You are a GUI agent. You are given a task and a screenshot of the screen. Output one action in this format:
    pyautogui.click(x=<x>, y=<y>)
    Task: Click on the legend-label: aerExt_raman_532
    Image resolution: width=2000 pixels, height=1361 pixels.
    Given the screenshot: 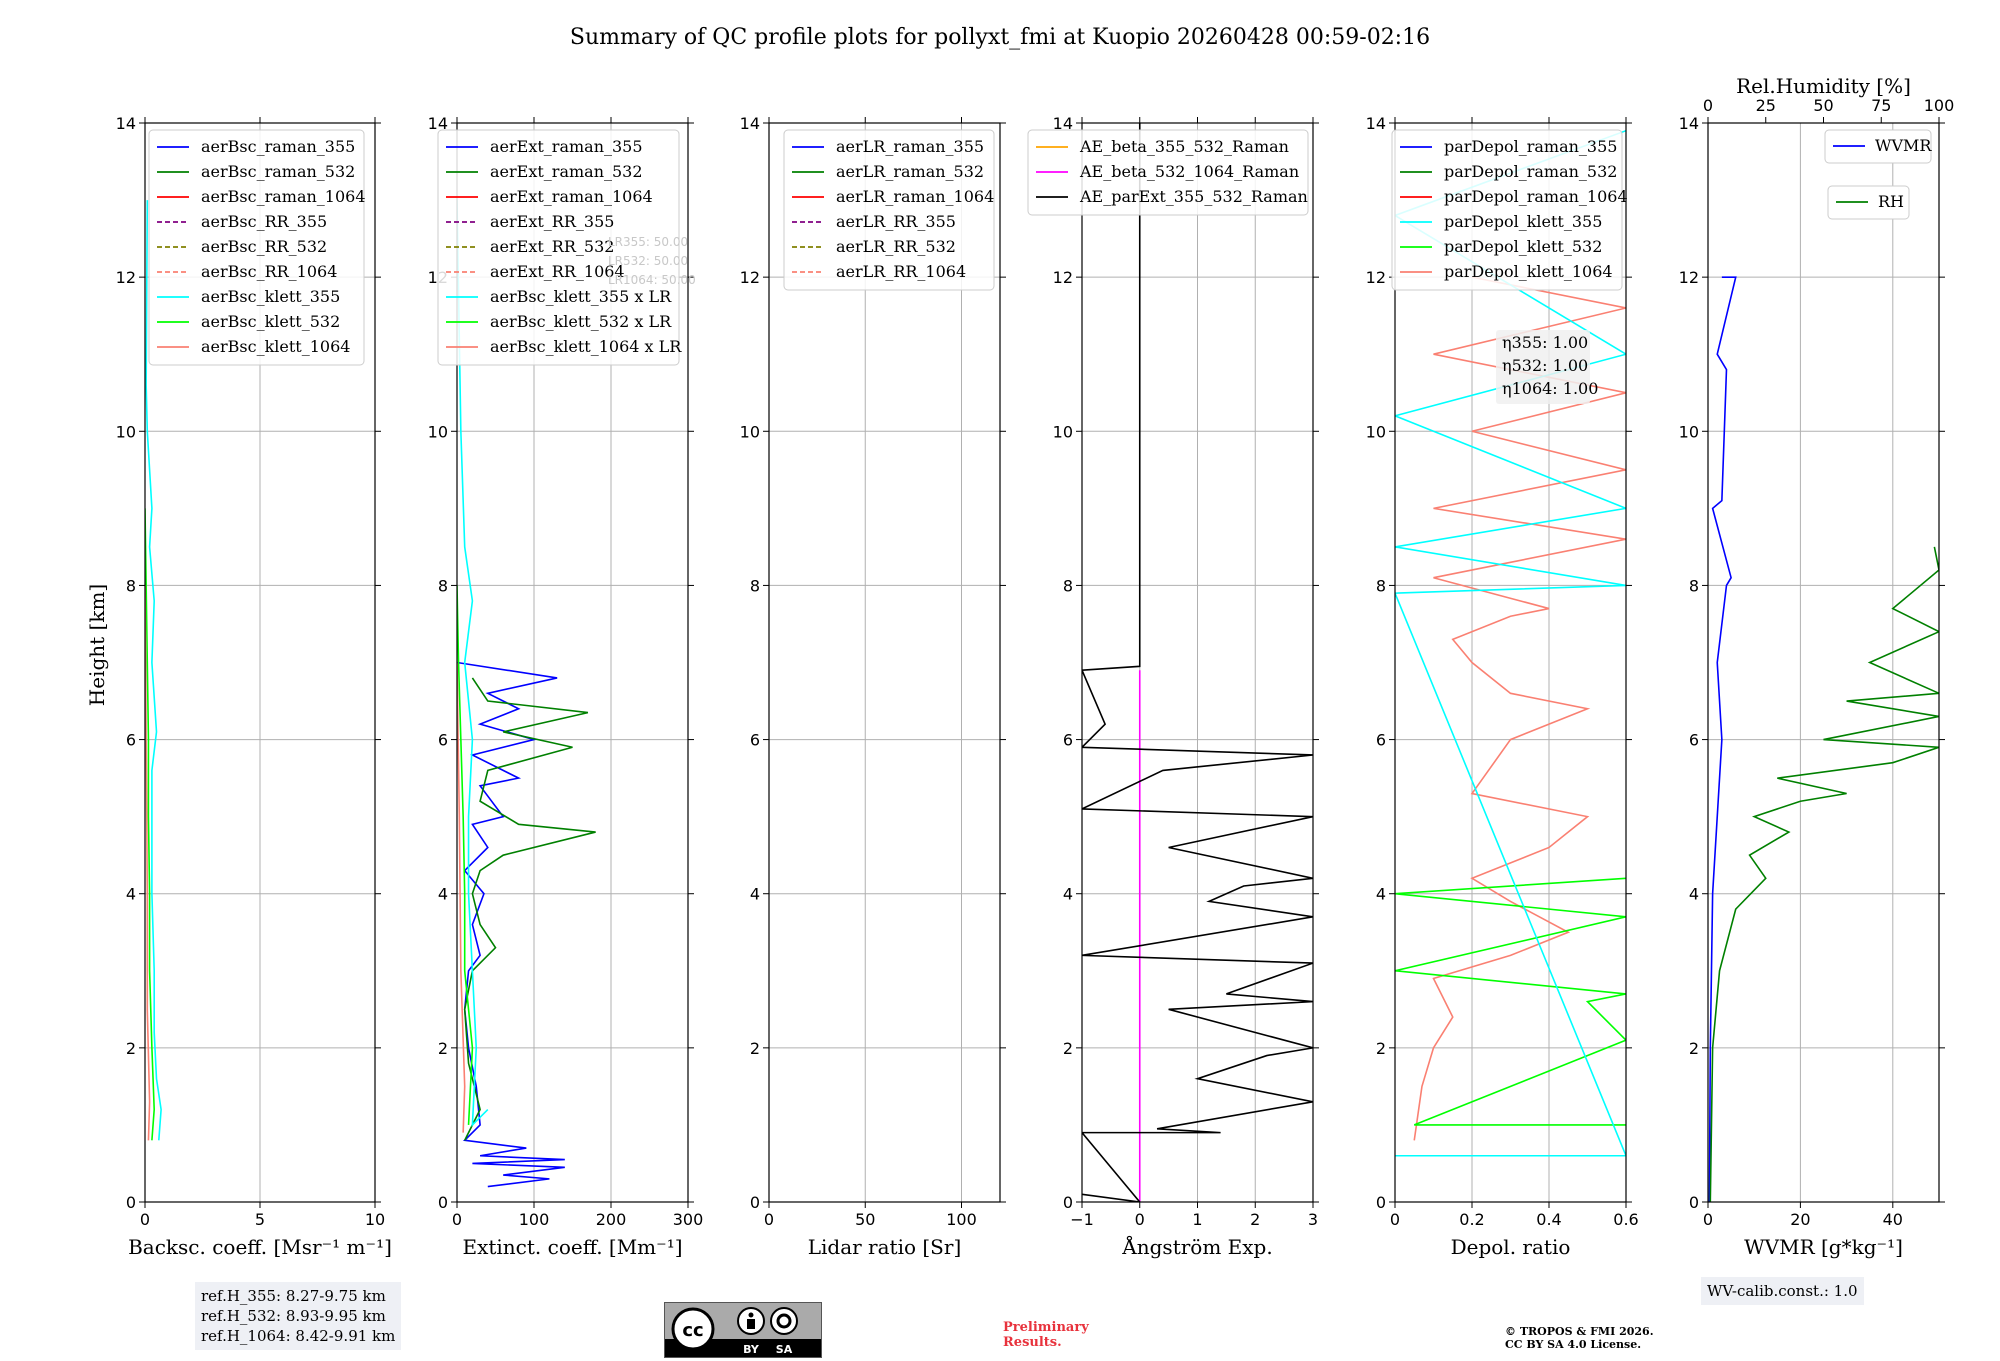 What is the action you would take?
    pyautogui.click(x=566, y=171)
    